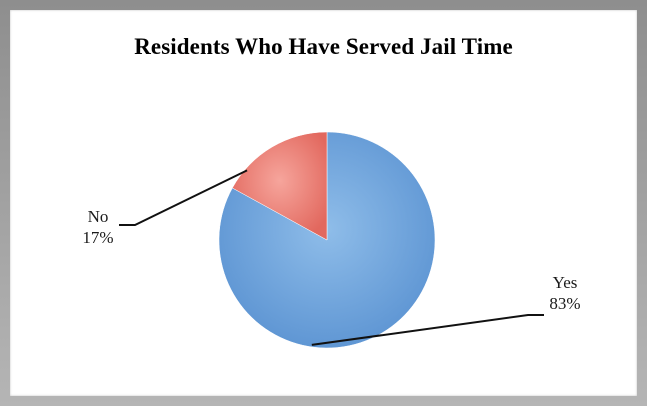  Describe the element at coordinates (564, 303) in the screenshot. I see `slice-percent-yes: 83%` at that location.